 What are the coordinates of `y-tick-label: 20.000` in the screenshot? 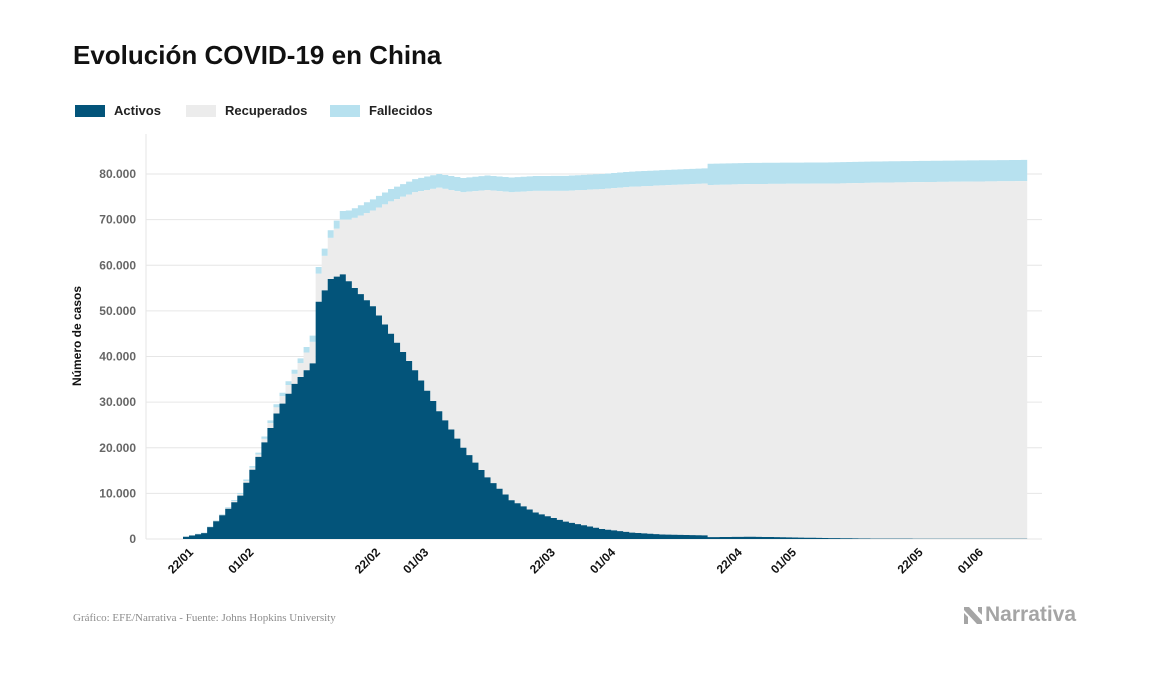 It's located at (117, 448).